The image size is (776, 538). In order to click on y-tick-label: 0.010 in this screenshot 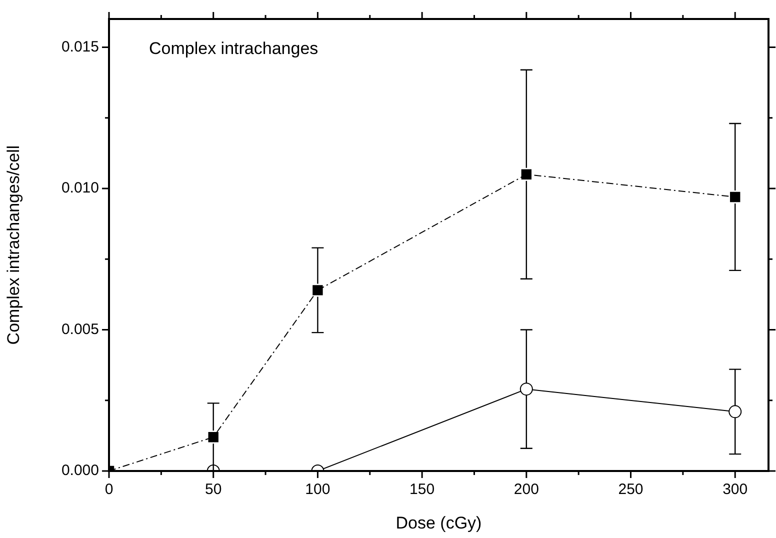, I will do `click(80, 188)`.